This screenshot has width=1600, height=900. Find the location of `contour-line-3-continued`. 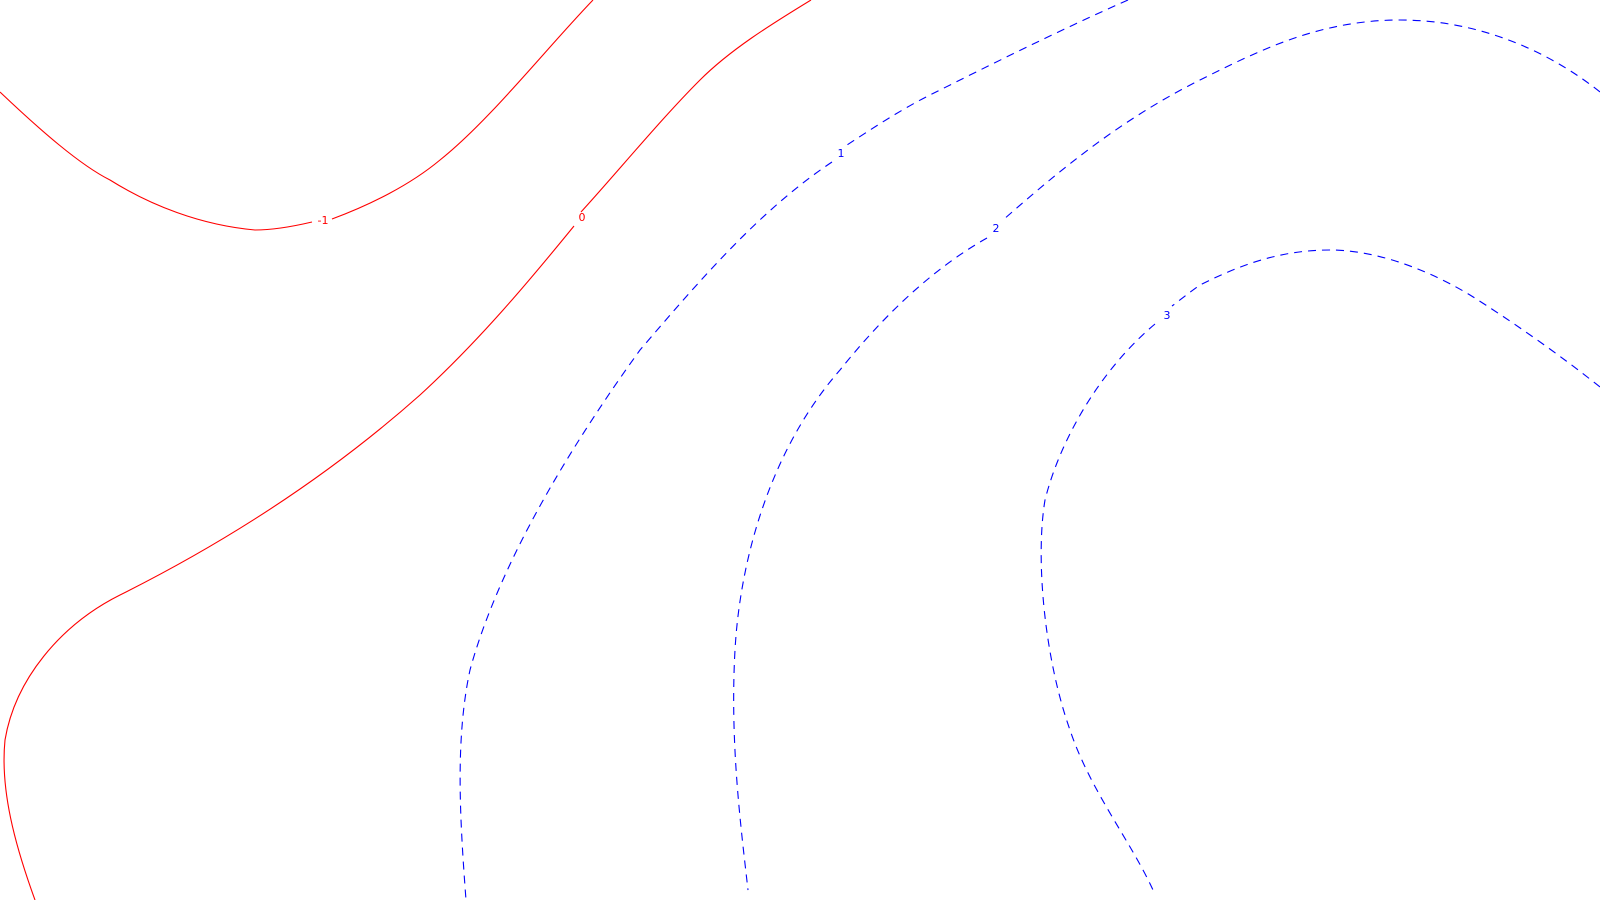

contour-line-3-continued is located at coordinates (1098, 607).